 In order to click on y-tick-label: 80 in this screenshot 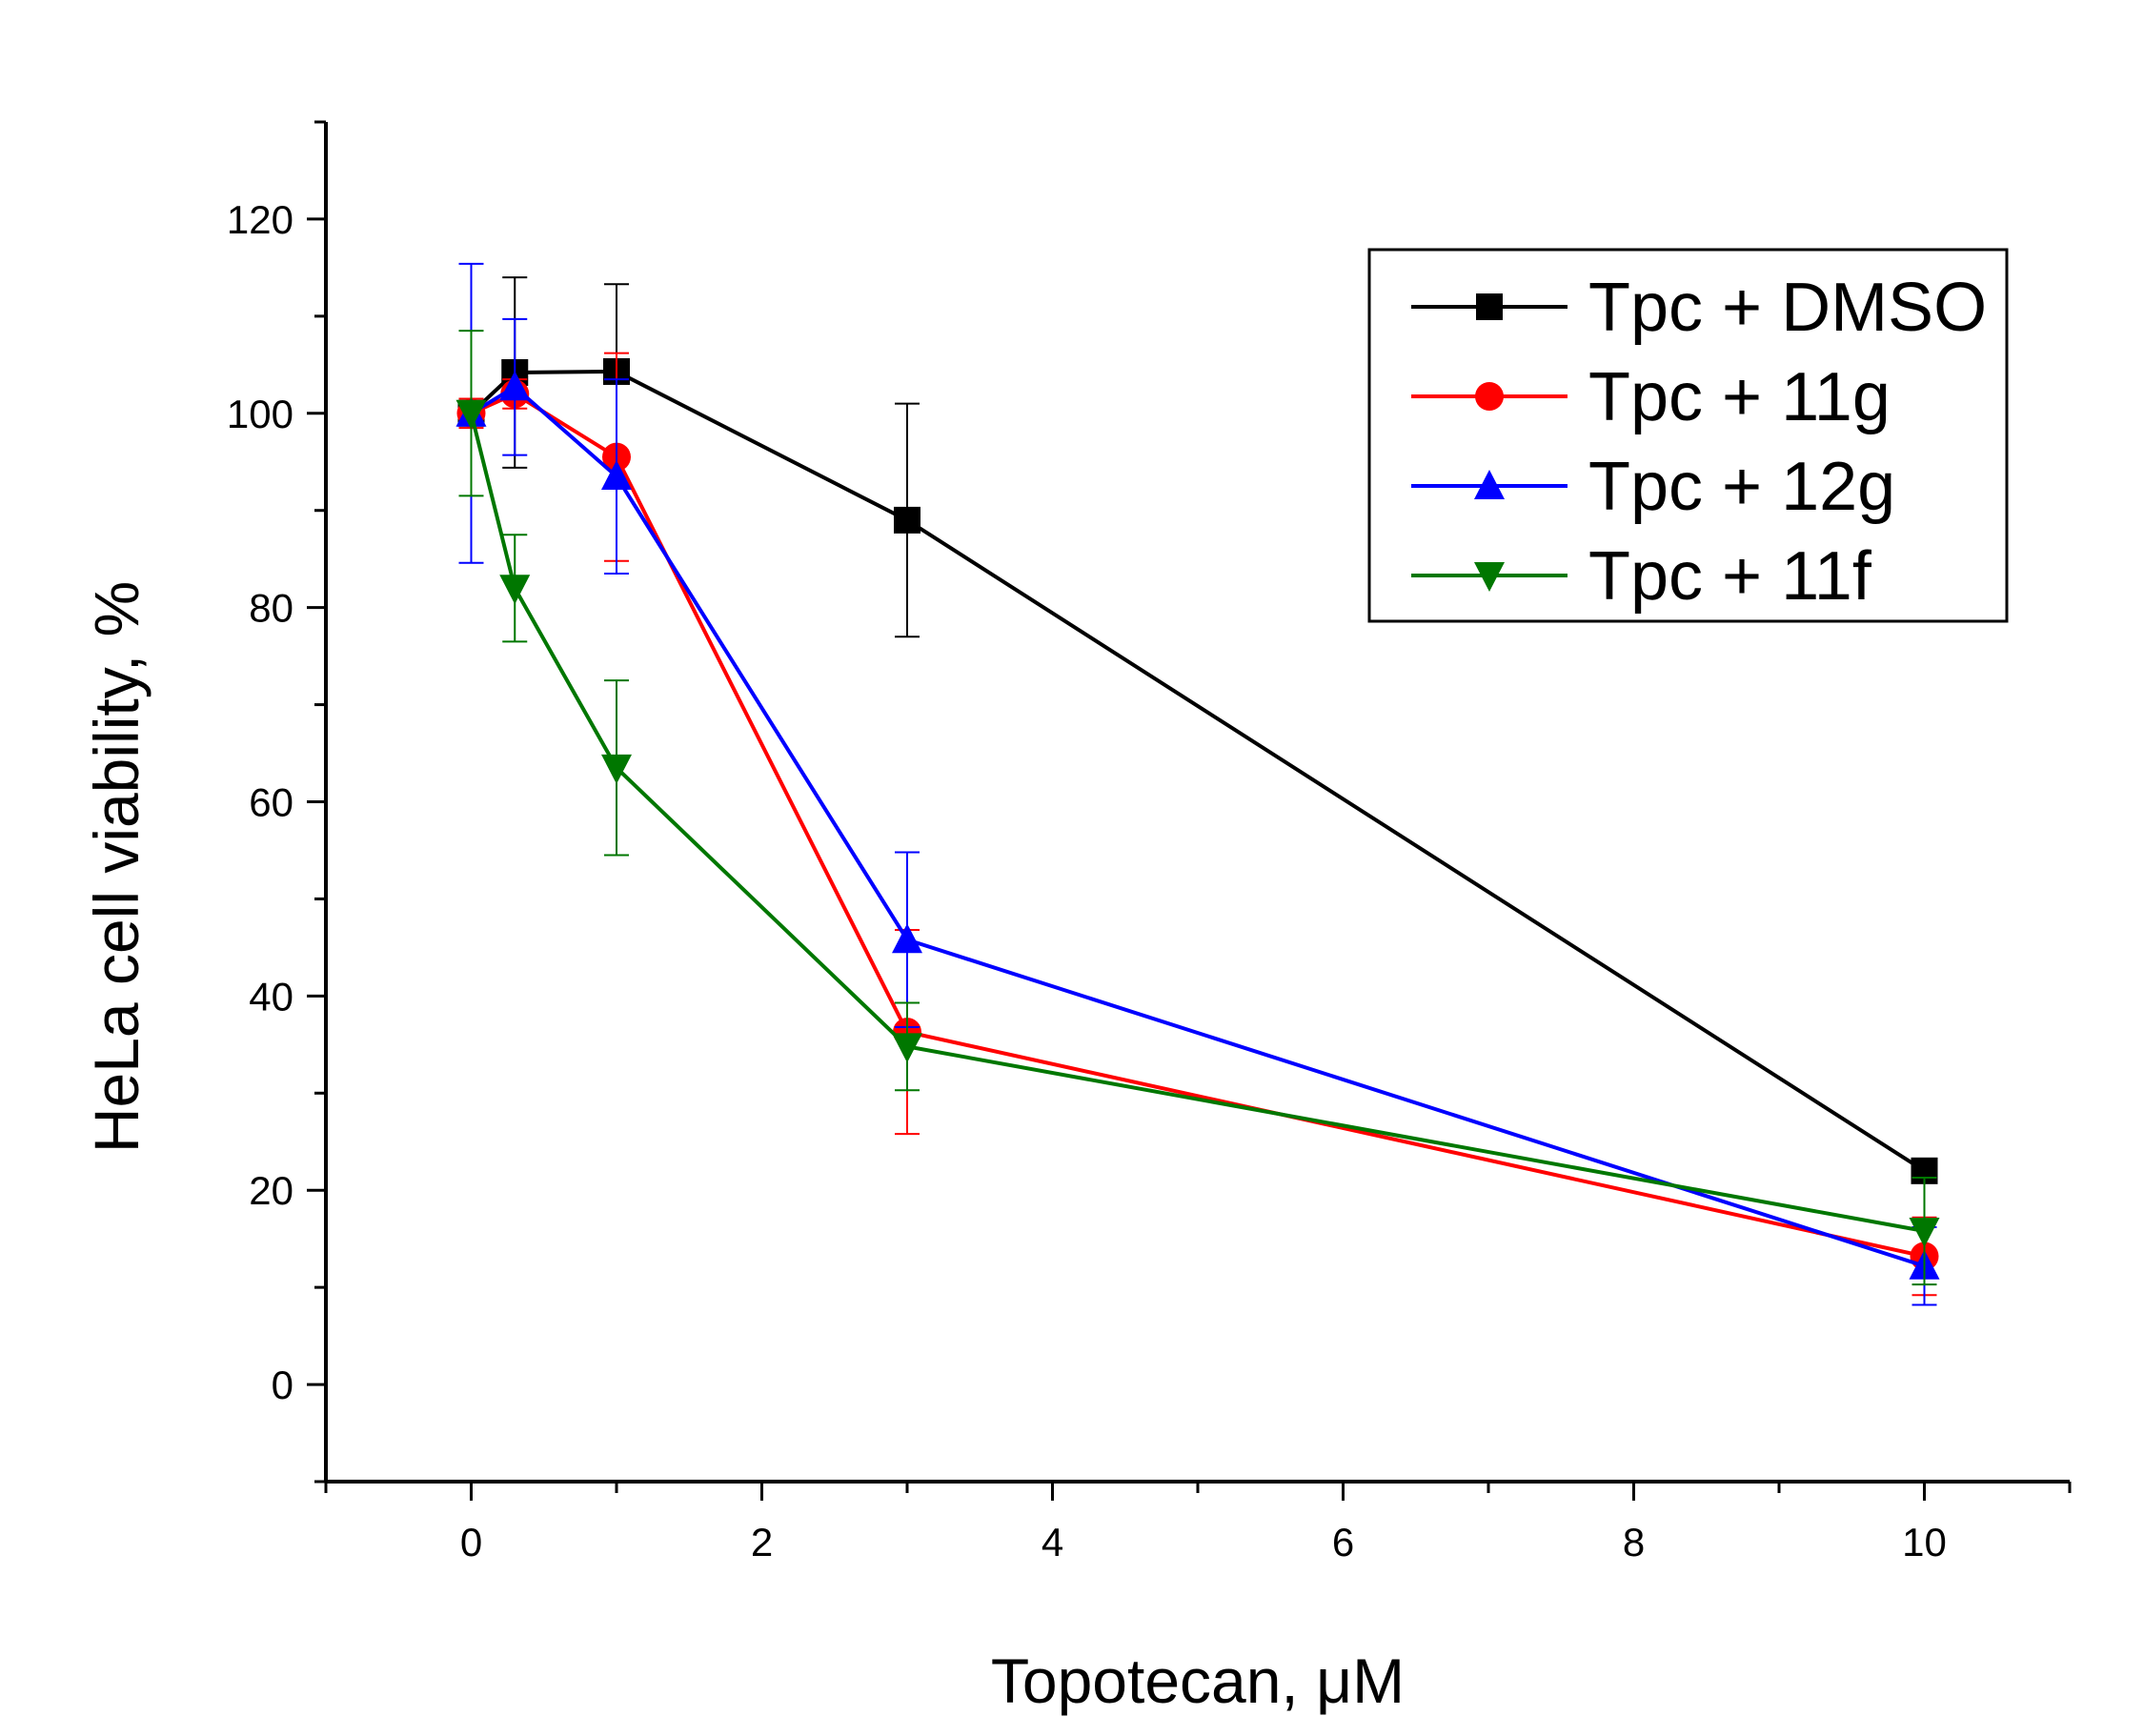, I will do `click(271, 608)`.